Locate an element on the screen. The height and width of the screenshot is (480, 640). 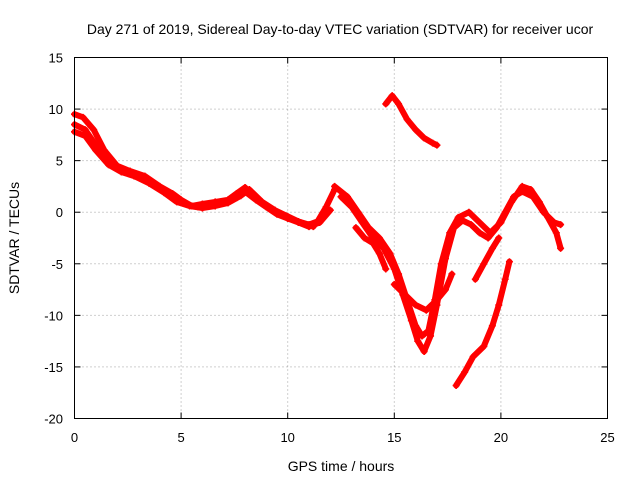
y-tick-label: -10 is located at coordinates (53, 315).